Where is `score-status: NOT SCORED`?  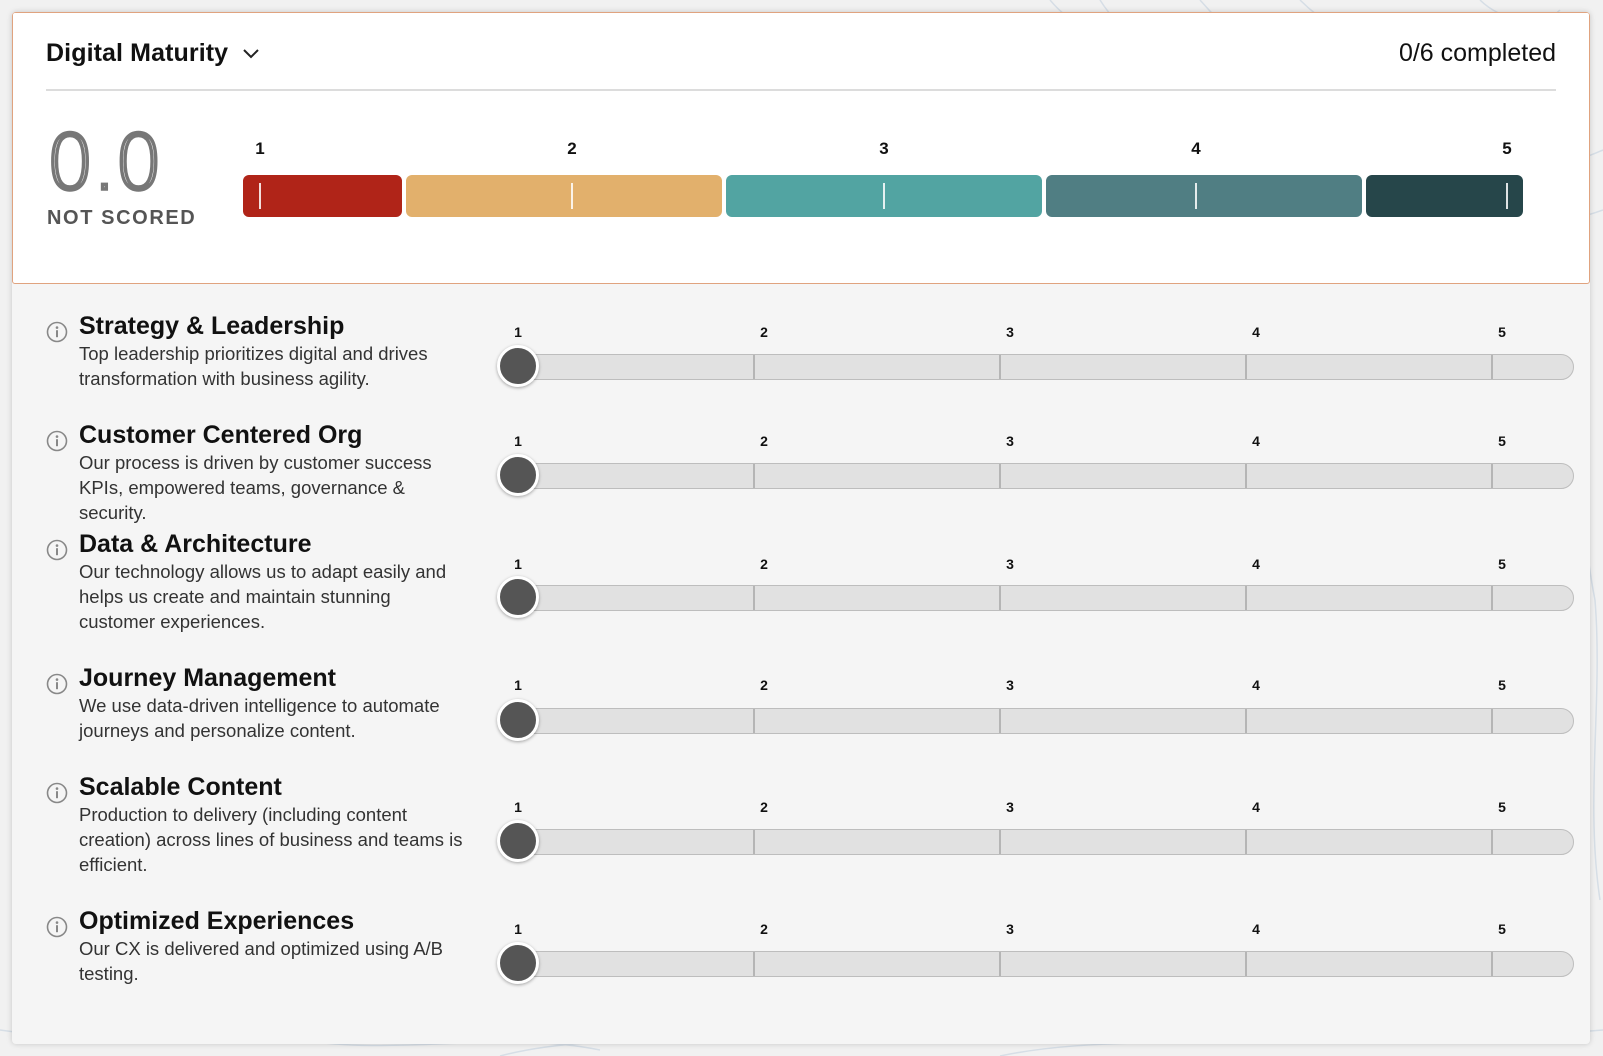
score-status: NOT SCORED is located at coordinates (122, 218).